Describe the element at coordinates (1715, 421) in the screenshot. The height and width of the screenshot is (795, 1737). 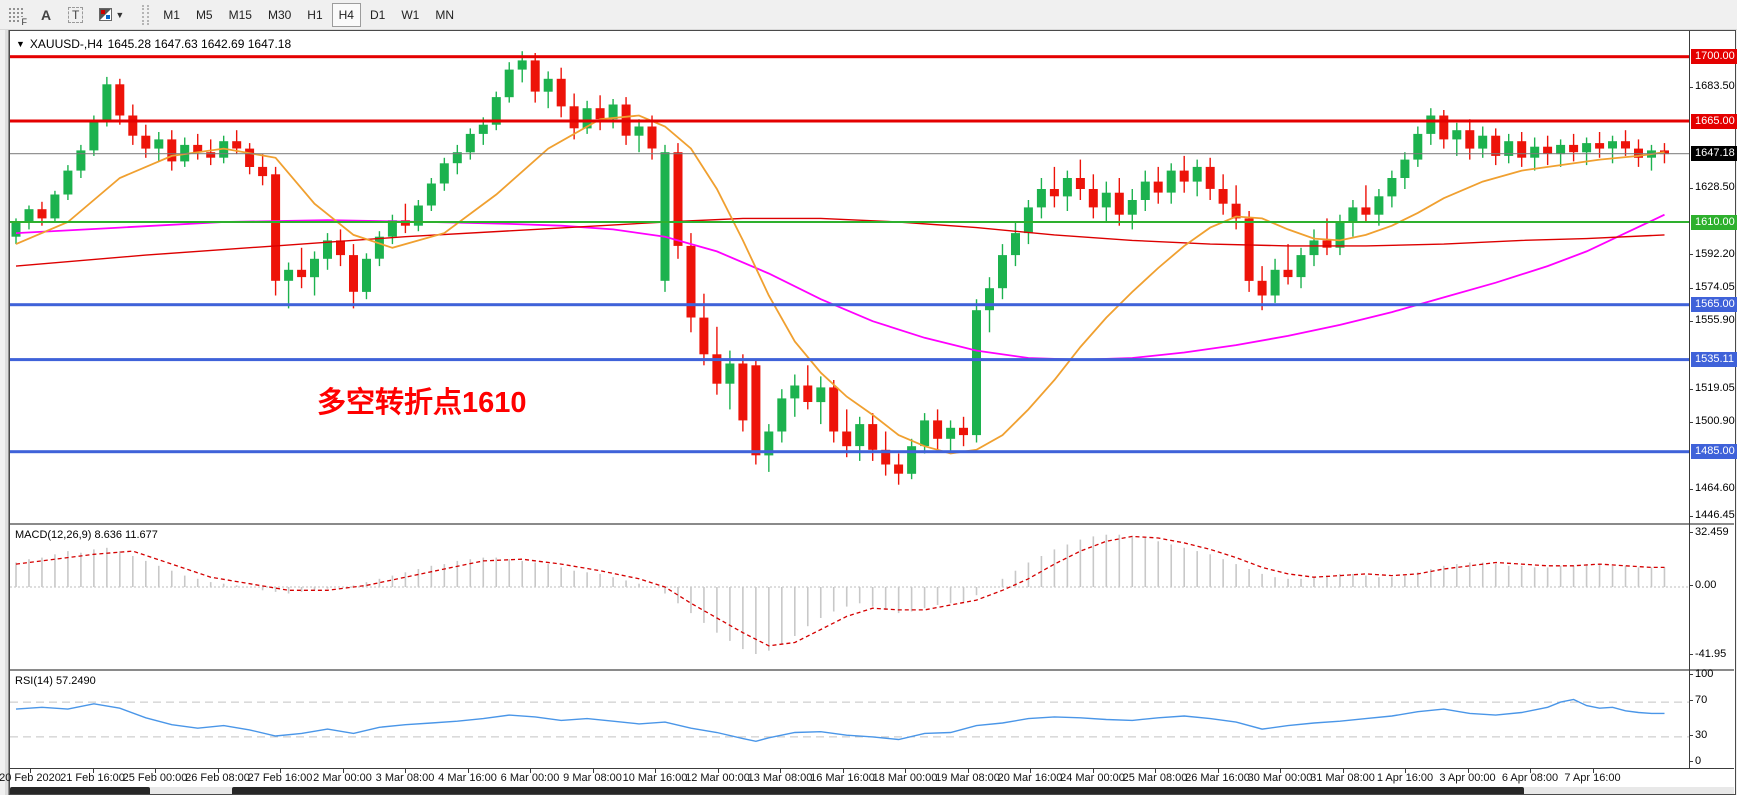
I see `price-axis-label: 1500.90` at that location.